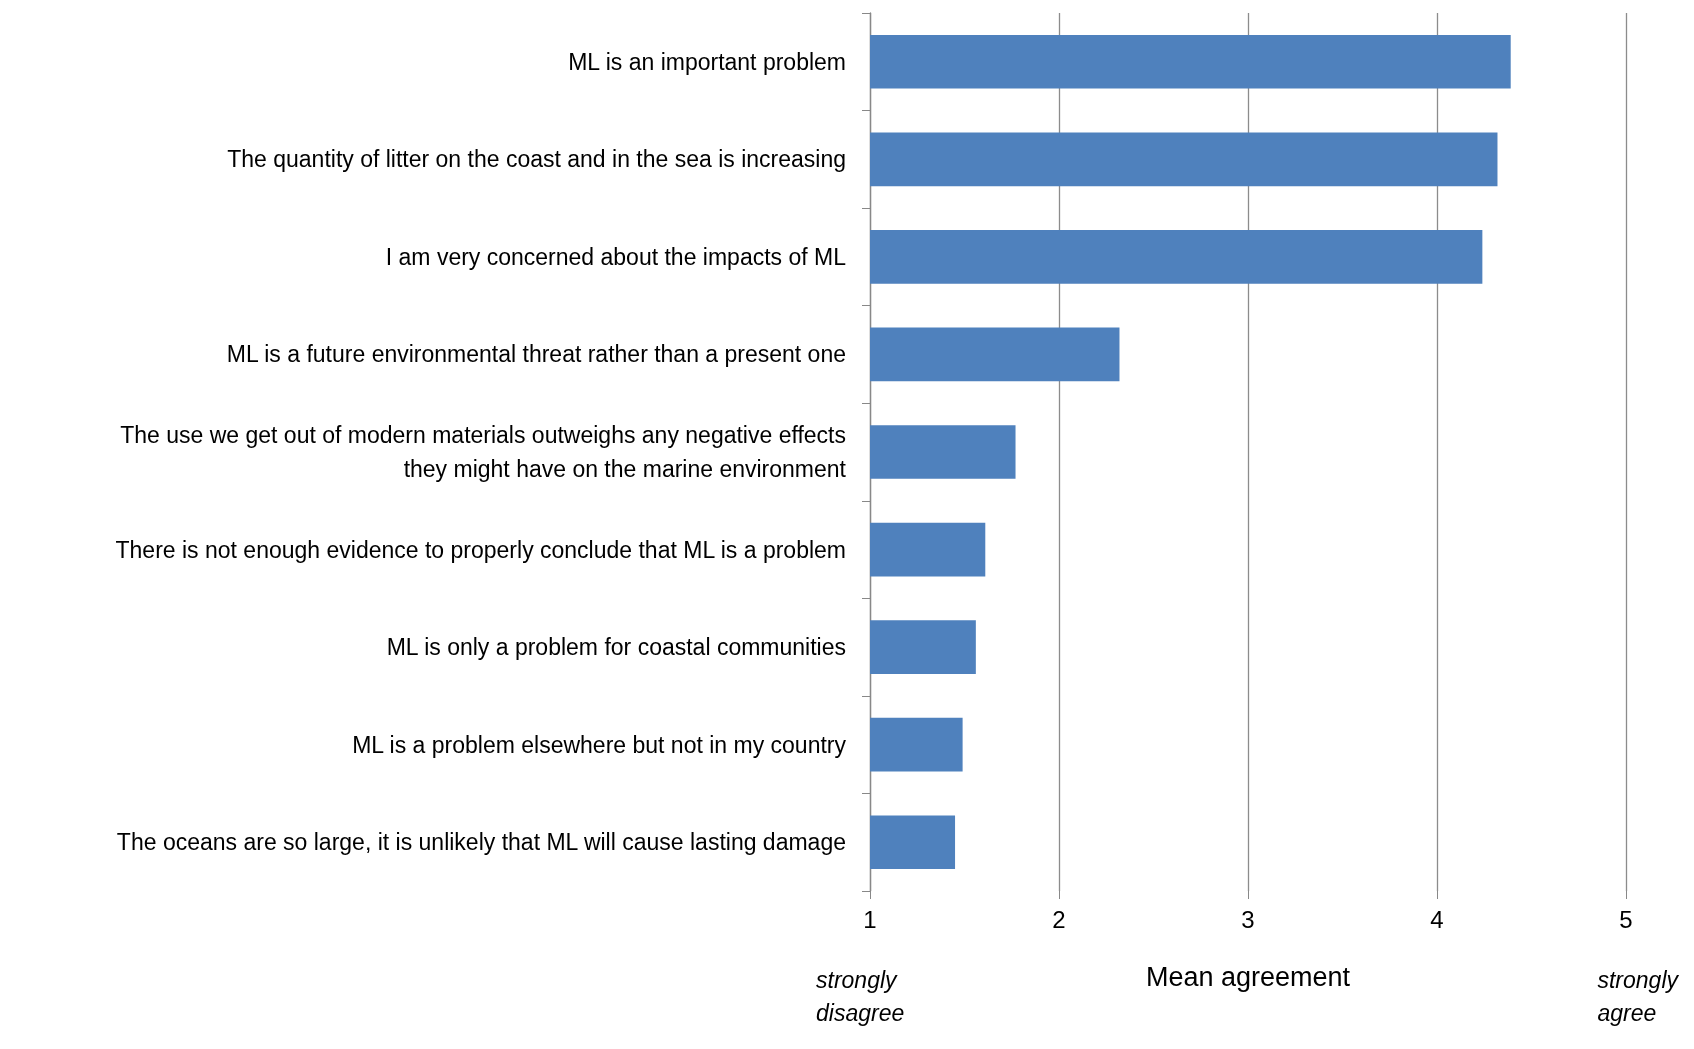 This screenshot has width=1694, height=1049. What do you see at coordinates (1626, 919) in the screenshot?
I see `x-tick-label: 5` at bounding box center [1626, 919].